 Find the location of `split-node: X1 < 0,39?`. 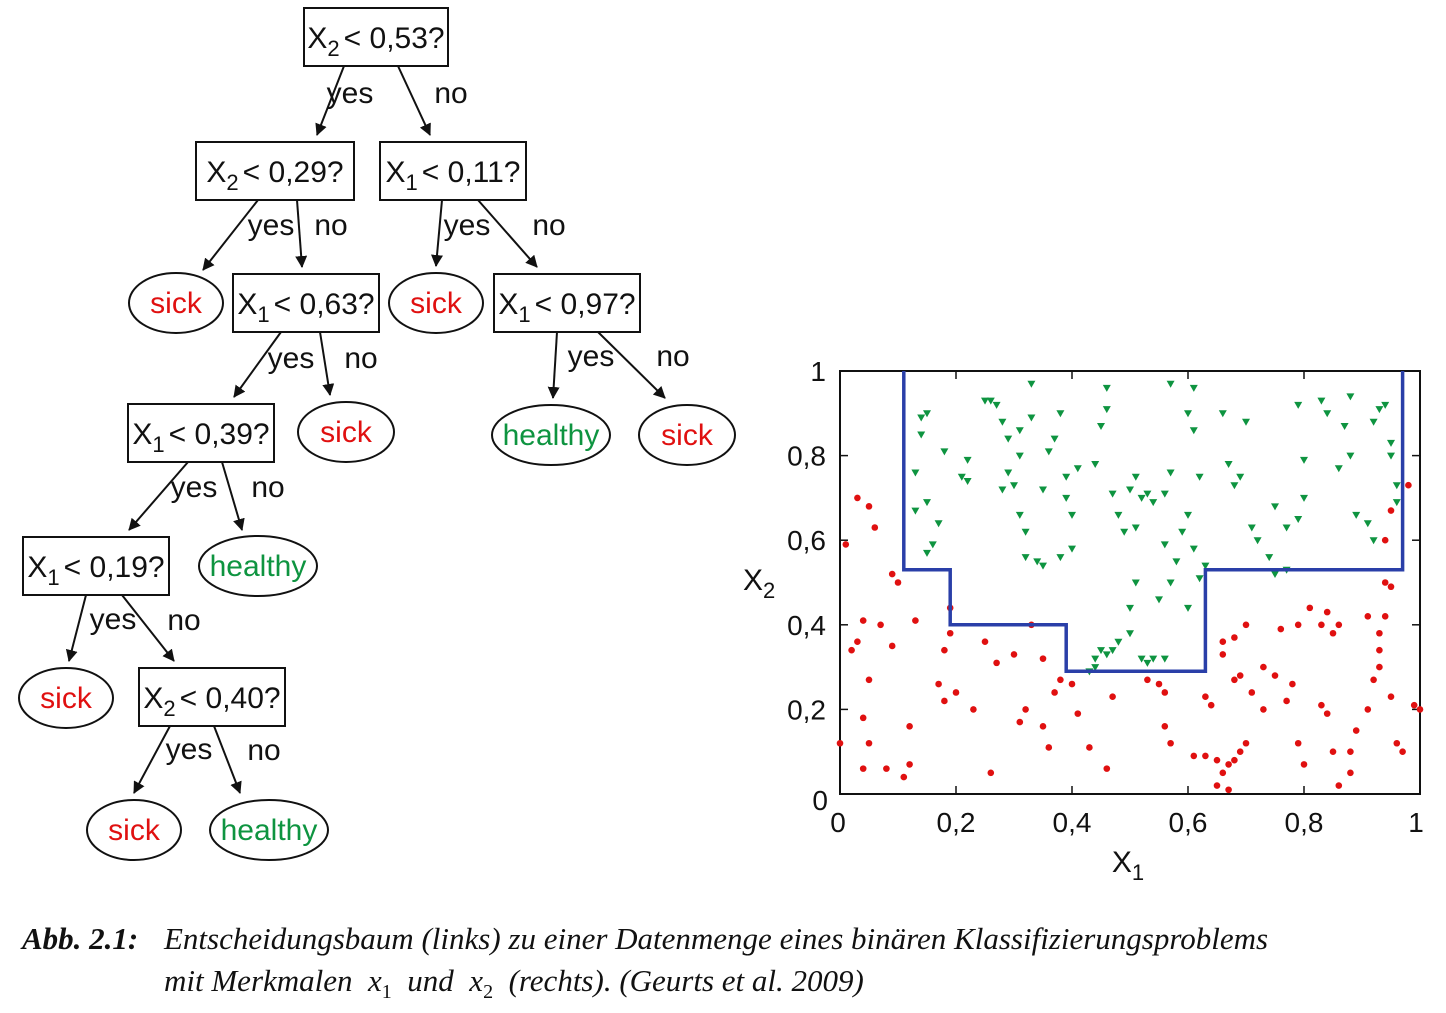

split-node: X1 < 0,39? is located at coordinates (201, 433).